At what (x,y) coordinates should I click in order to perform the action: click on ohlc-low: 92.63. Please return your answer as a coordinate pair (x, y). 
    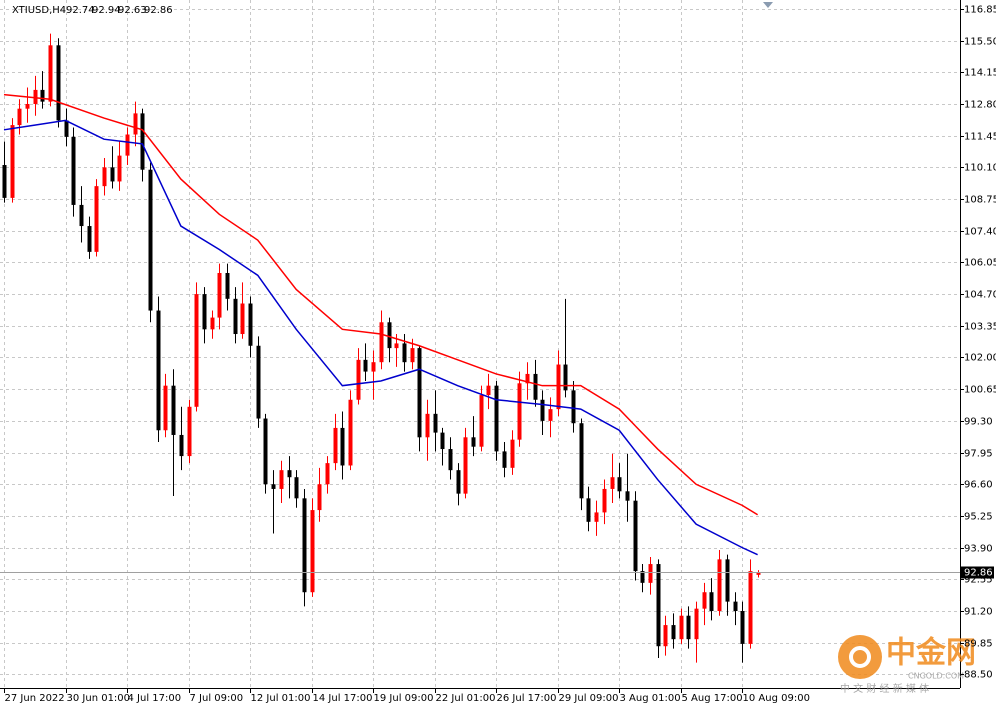
    Looking at the image, I should click on (132, 10).